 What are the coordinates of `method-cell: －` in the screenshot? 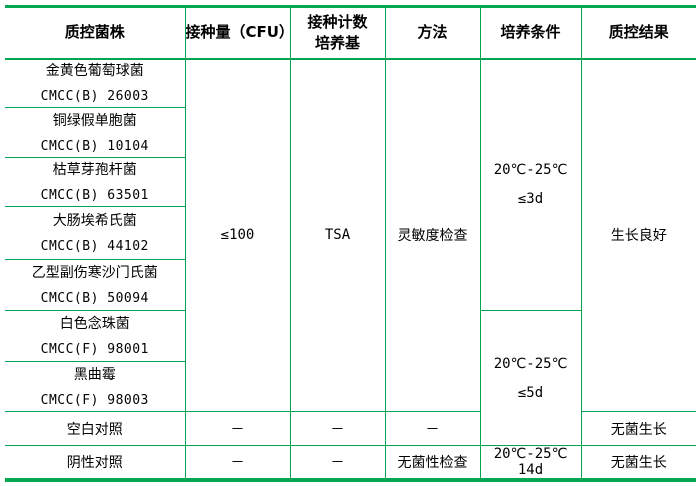 It's located at (432, 428).